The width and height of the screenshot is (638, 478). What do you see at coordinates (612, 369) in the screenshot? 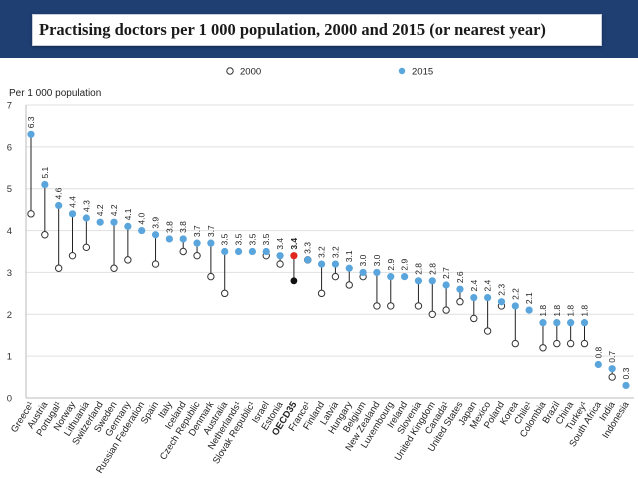
I see `point-2015-India` at bounding box center [612, 369].